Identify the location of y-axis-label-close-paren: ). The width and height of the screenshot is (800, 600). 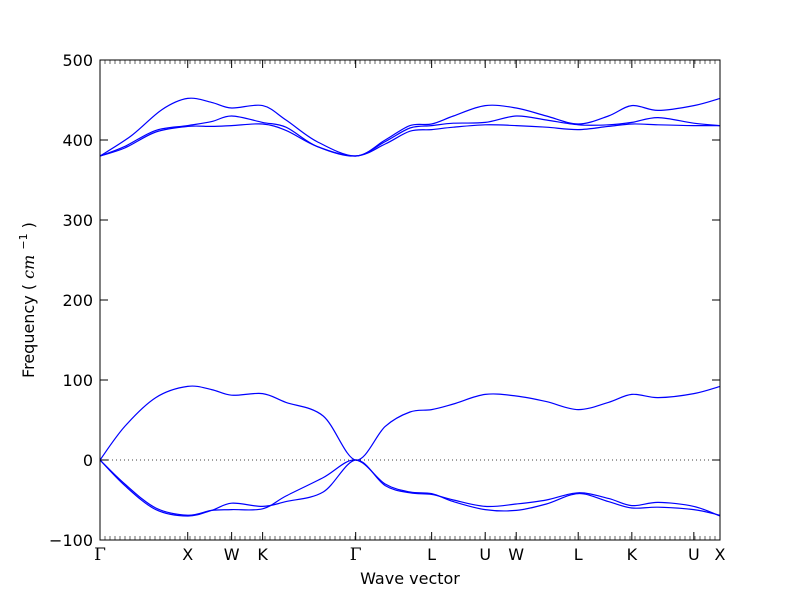
(28, 225).